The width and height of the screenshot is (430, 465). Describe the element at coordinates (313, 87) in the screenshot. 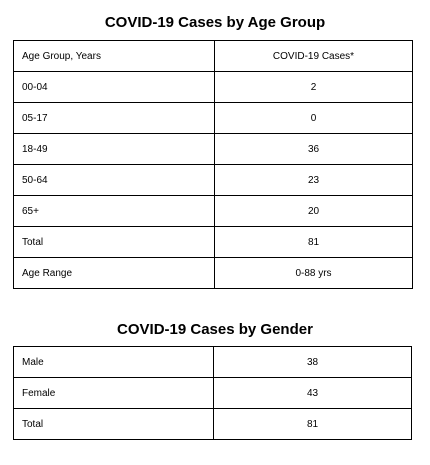

I see `row-value: 2` at that location.